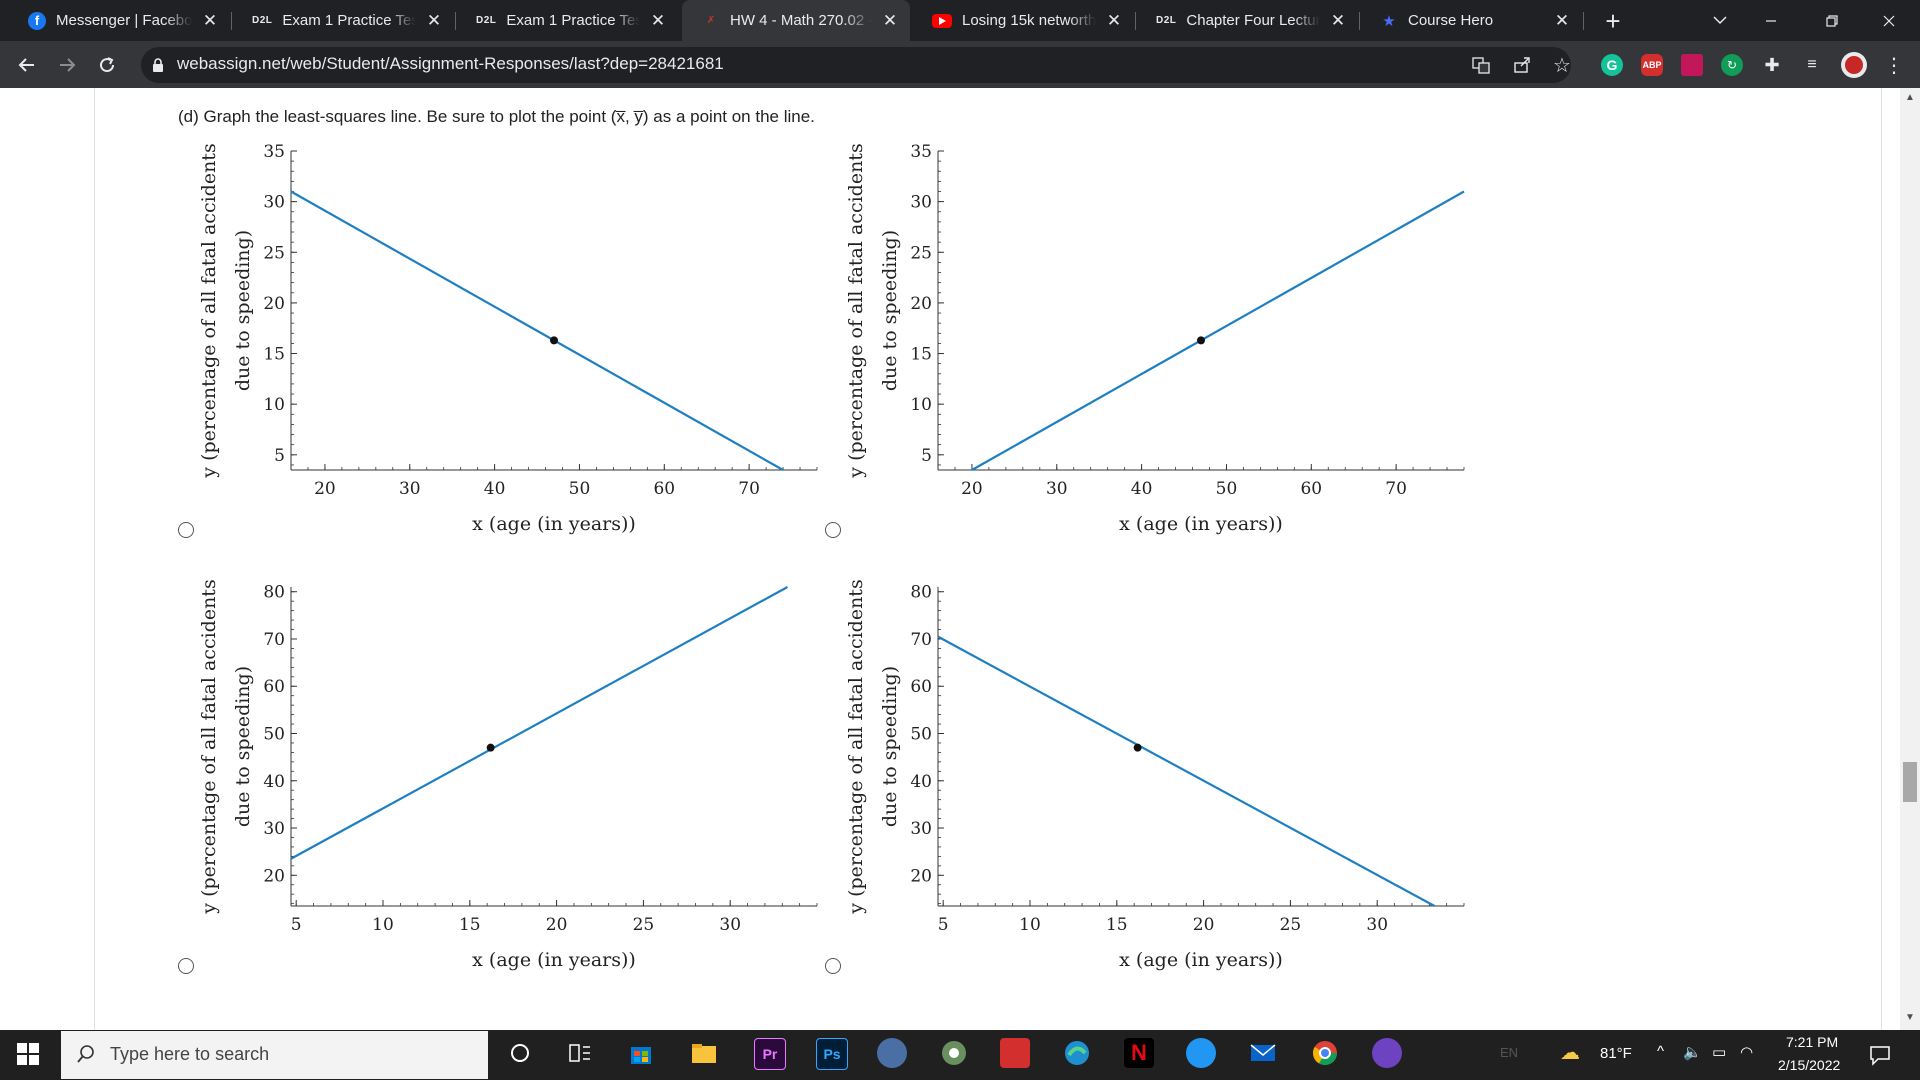 The width and height of the screenshot is (1920, 1080). I want to click on address-bar, so click(856, 65).